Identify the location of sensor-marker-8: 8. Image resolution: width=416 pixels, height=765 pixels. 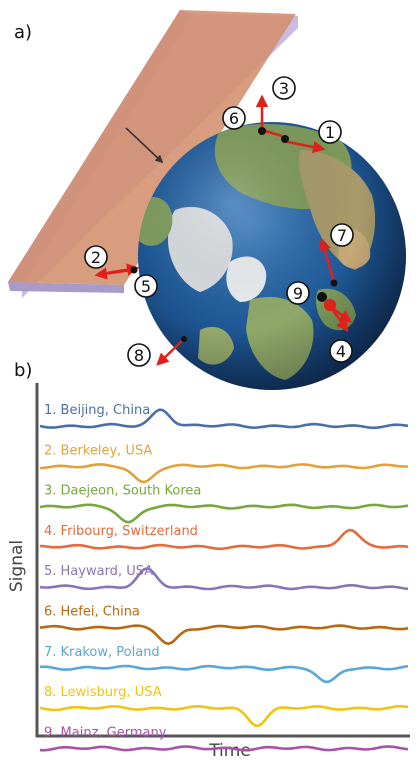
(139, 355).